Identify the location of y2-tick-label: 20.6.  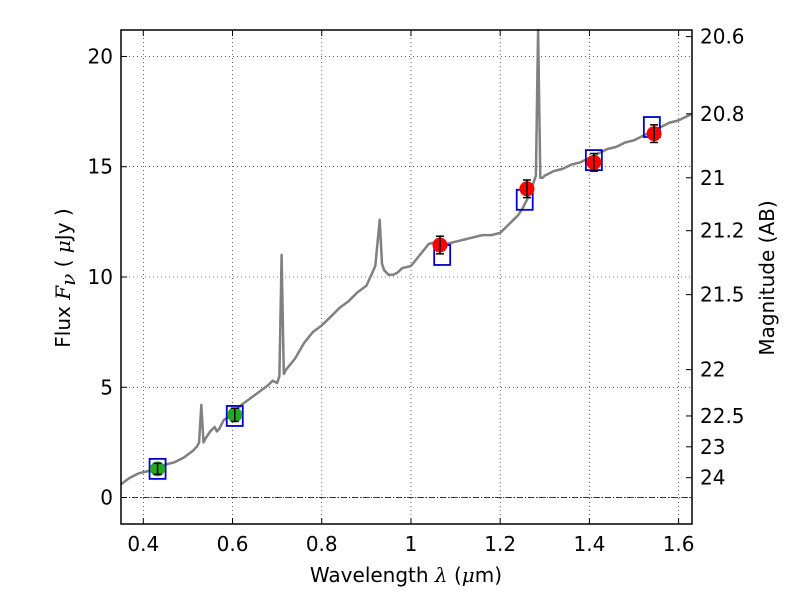
(722, 37).